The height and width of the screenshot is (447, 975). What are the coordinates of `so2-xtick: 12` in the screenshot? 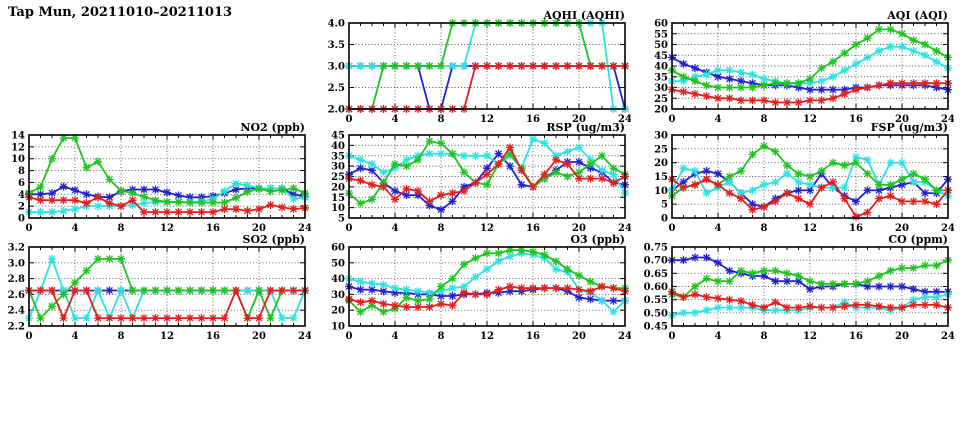 It's located at (167, 336).